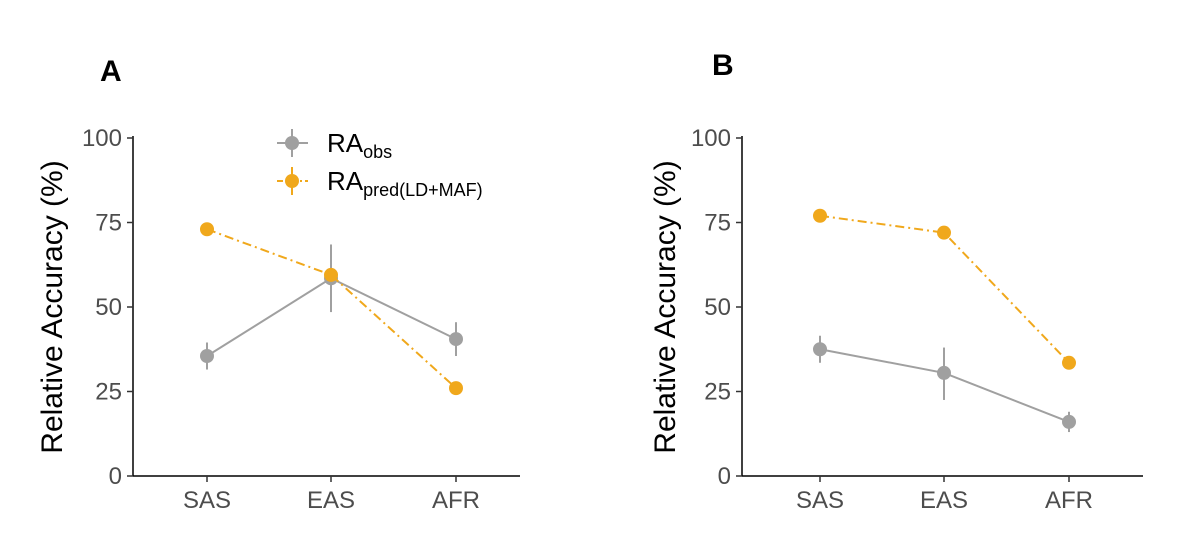  I want to click on legend-label-subscript: obs, so click(377, 152).